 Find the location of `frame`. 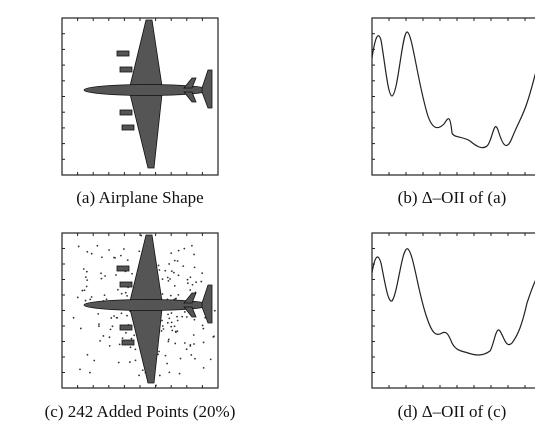

frame is located at coordinates (453, 310).